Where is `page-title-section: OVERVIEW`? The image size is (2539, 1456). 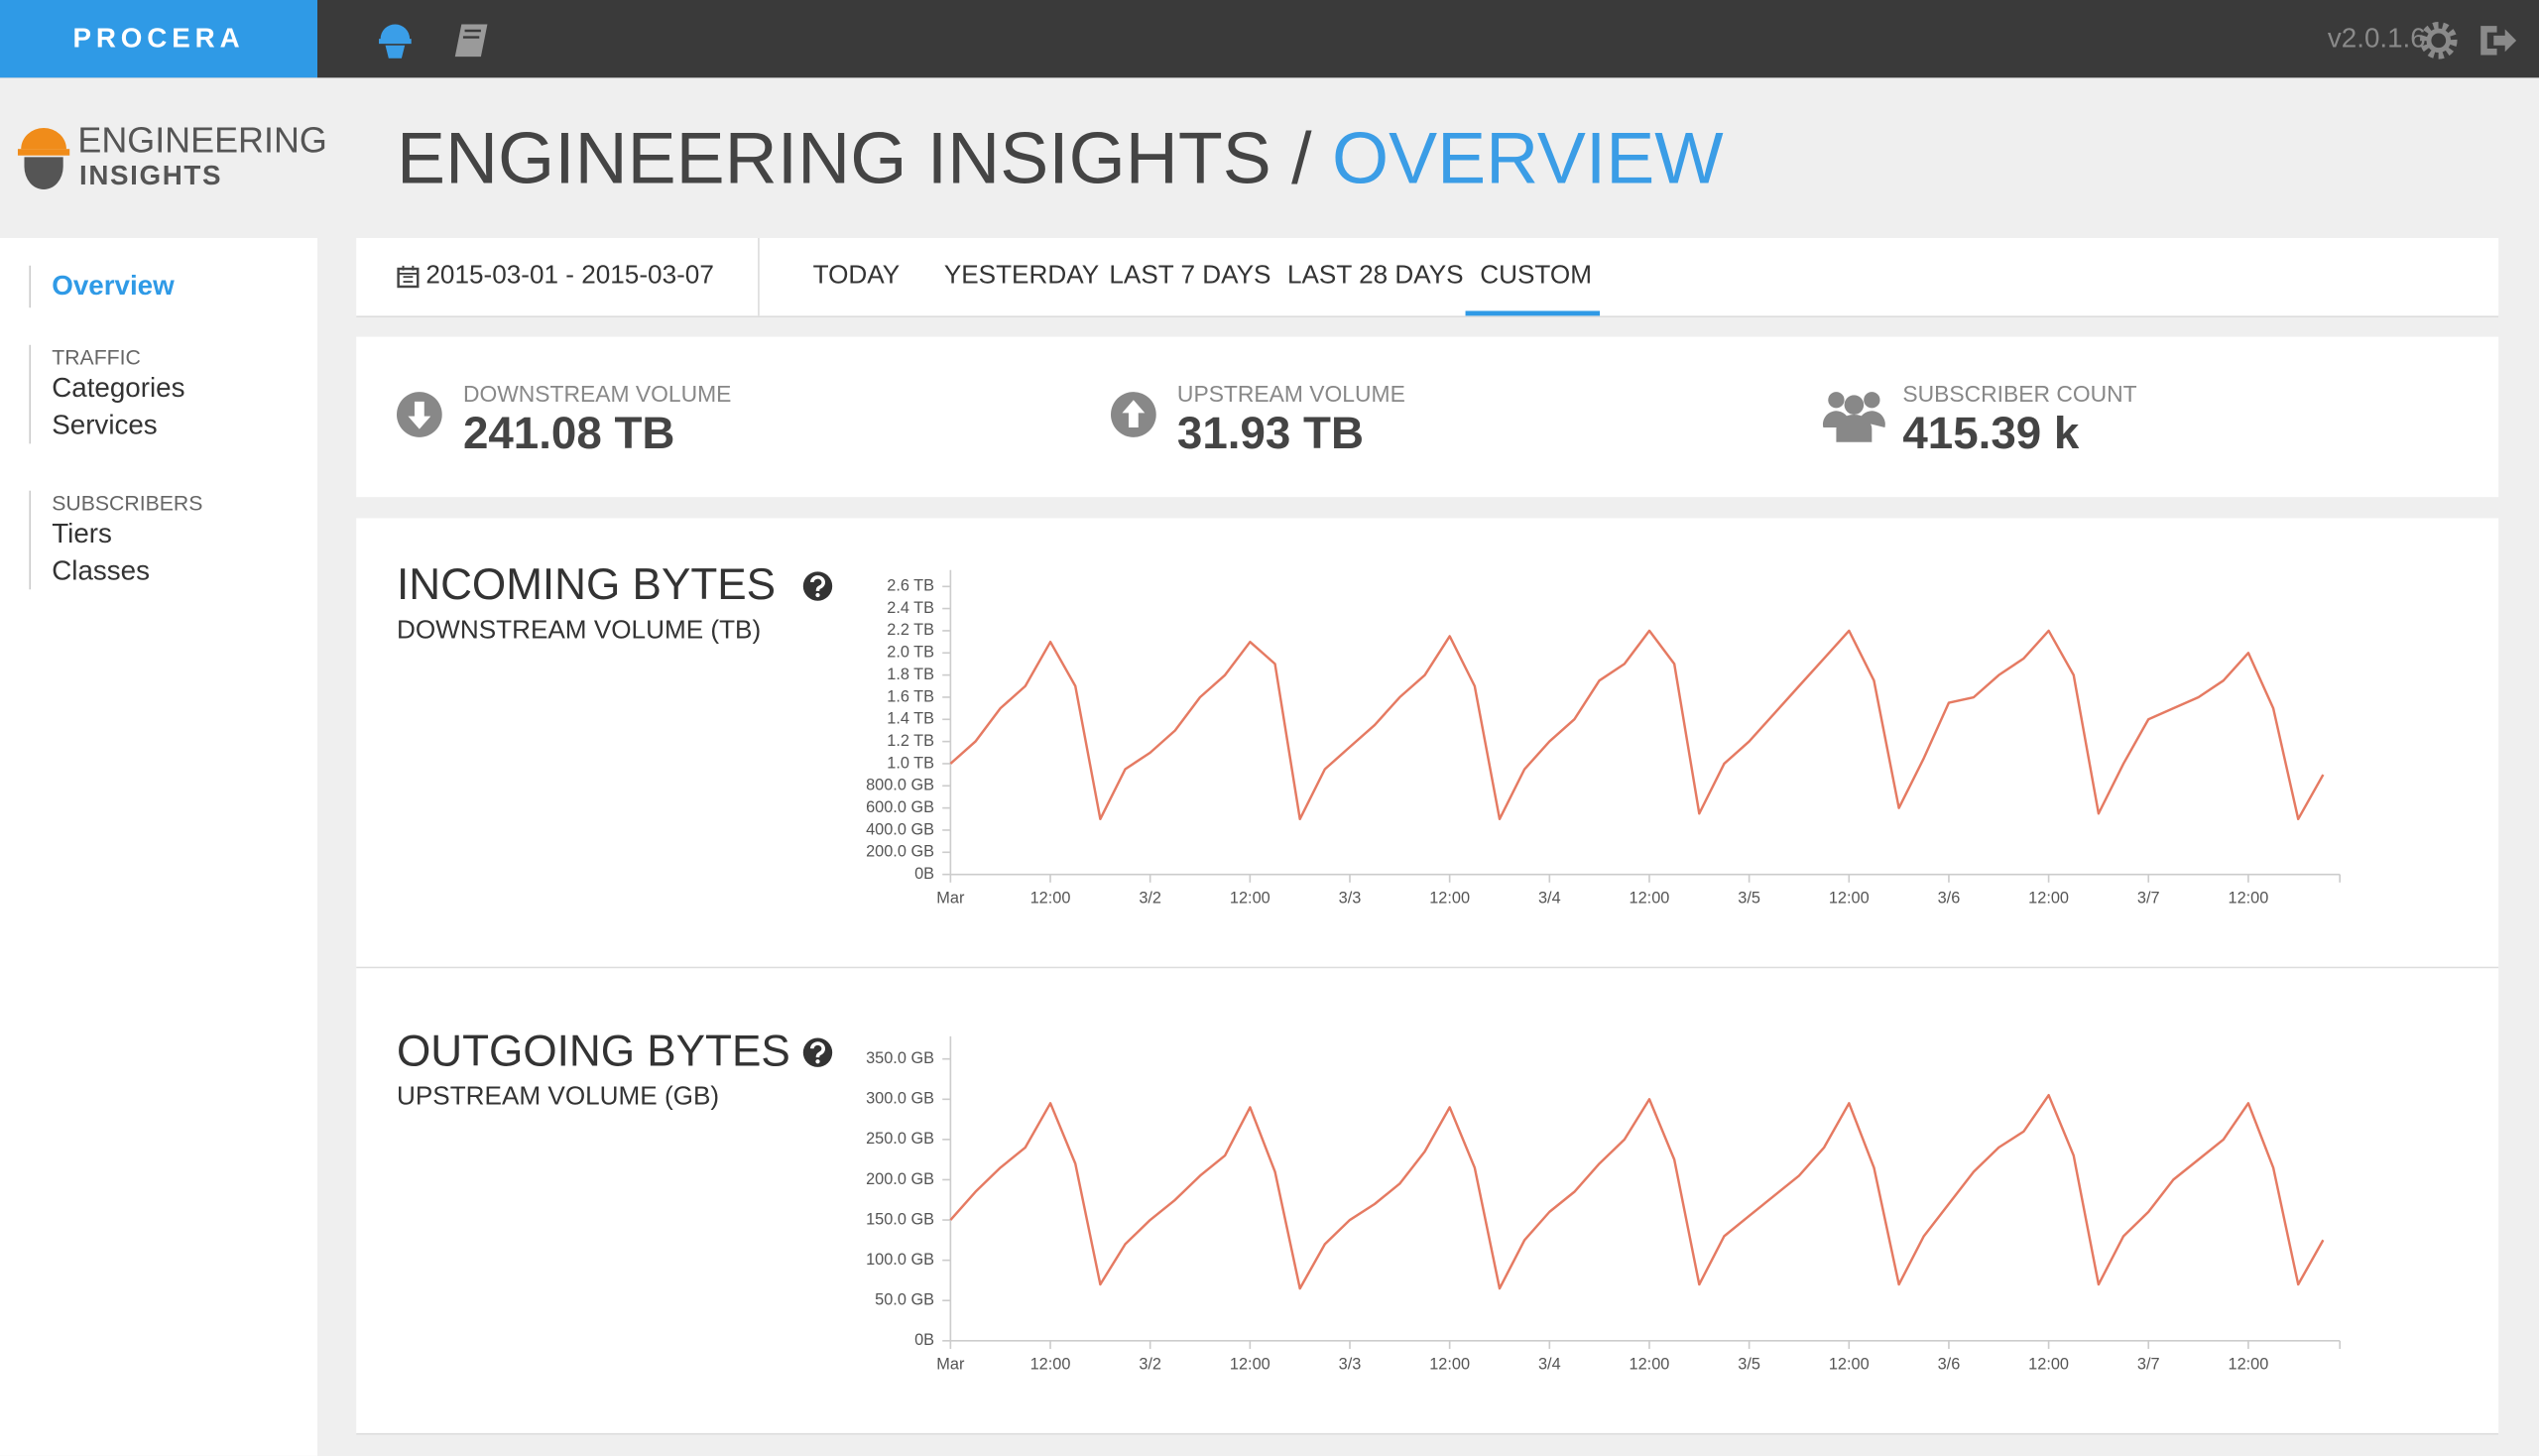
page-title-section: OVERVIEW is located at coordinates (1528, 157).